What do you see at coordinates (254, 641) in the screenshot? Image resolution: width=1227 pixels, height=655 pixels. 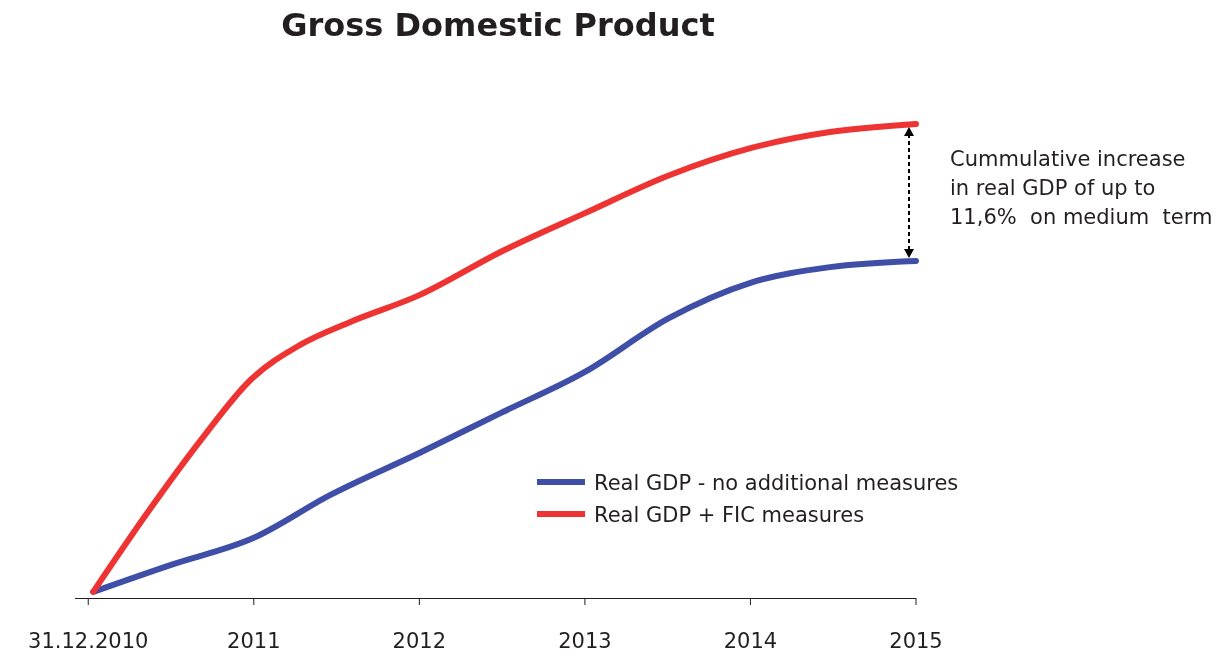 I see `x-tick-label: 2011` at bounding box center [254, 641].